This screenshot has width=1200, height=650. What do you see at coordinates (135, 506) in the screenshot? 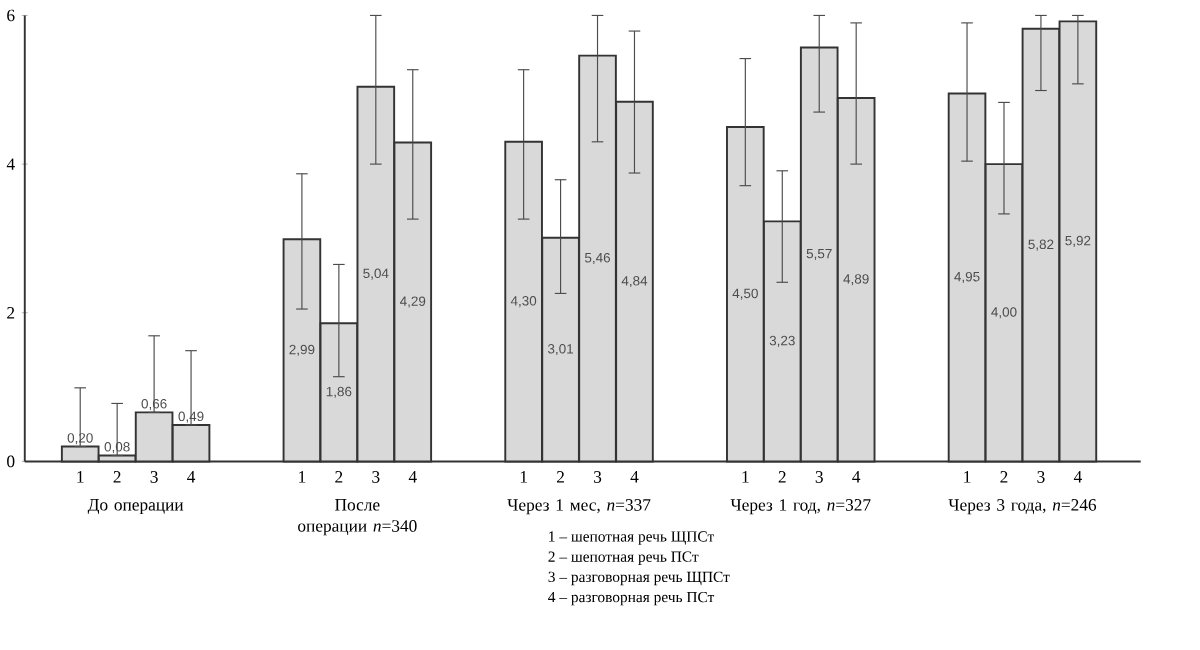
I see `x-tick-label: До операции` at bounding box center [135, 506].